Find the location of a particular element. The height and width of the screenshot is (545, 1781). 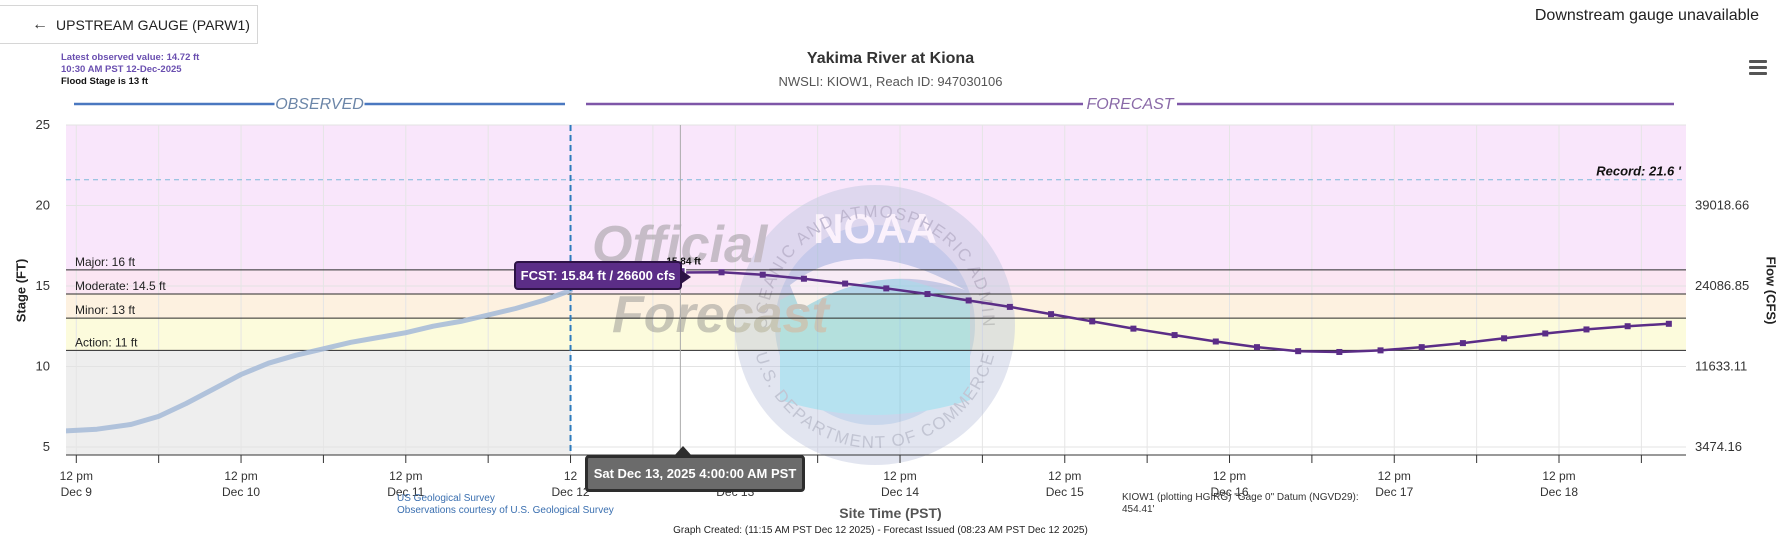

usgs-name: US Geological Survey is located at coordinates (446, 498).